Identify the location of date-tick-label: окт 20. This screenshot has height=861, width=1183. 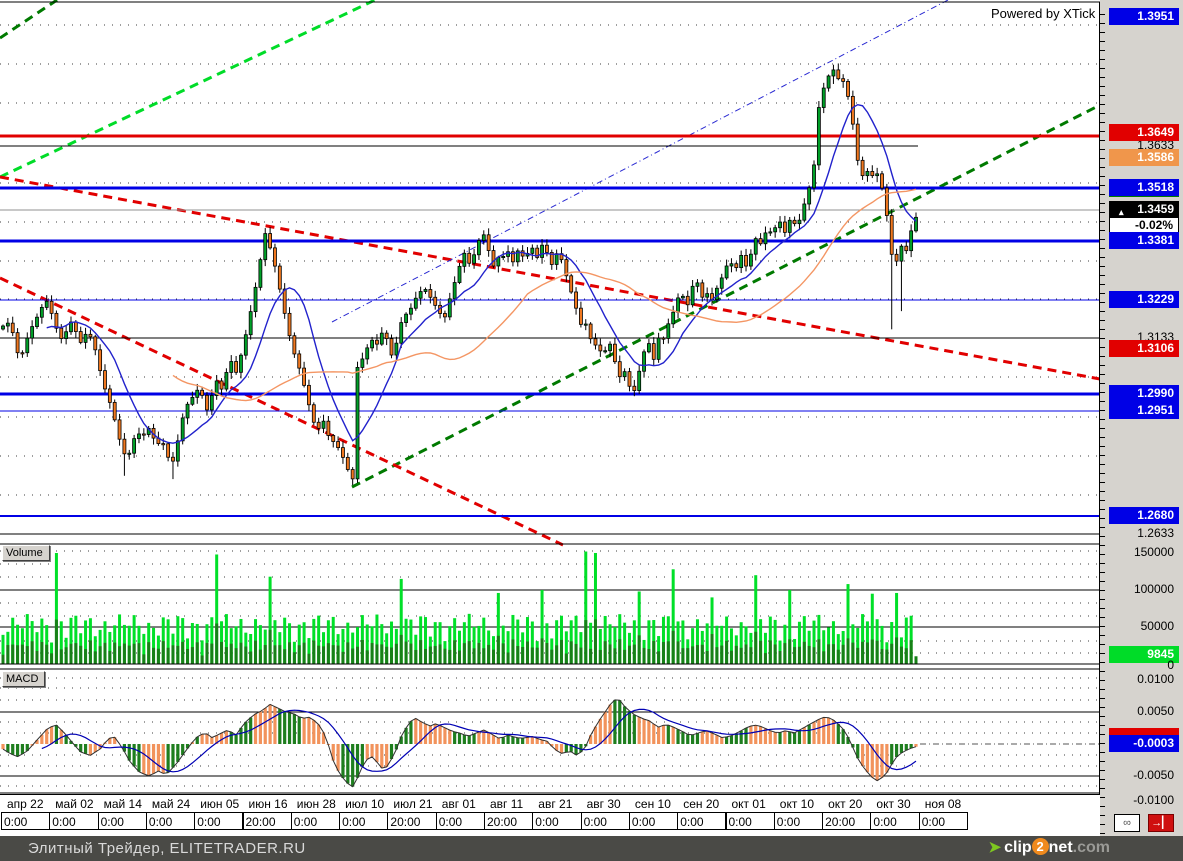
(845, 804).